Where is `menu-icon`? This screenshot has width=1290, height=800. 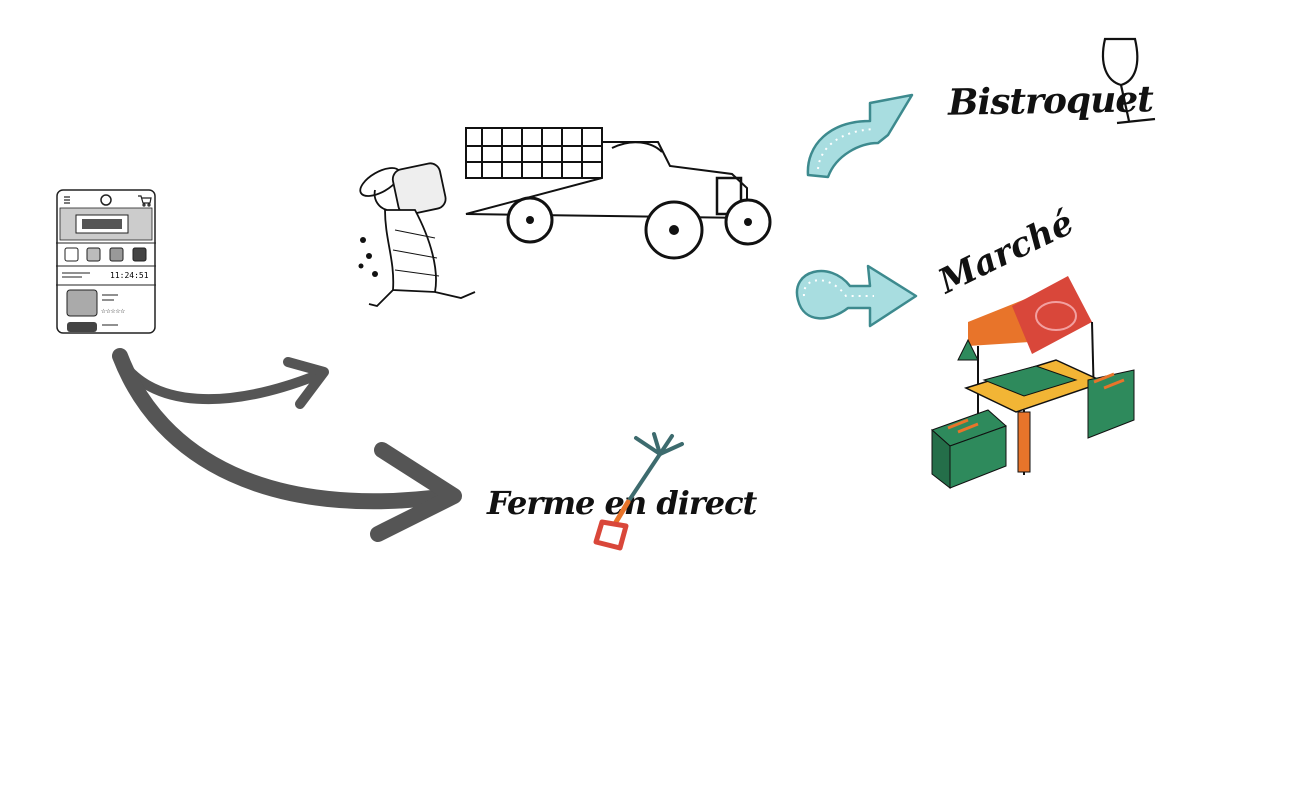
menu-icon is located at coordinates (67, 200).